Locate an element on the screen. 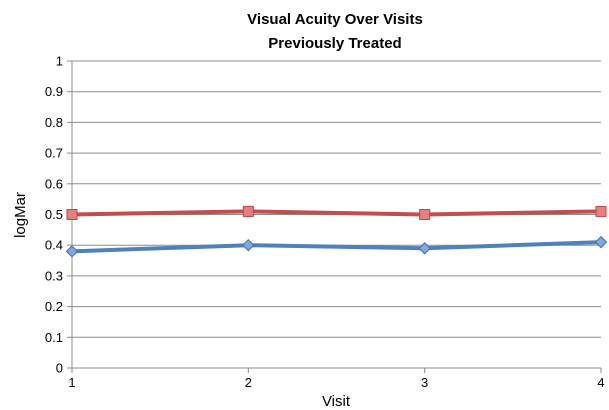 The width and height of the screenshot is (609, 410). y-tick-label-7: 0.7 is located at coordinates (54, 153).